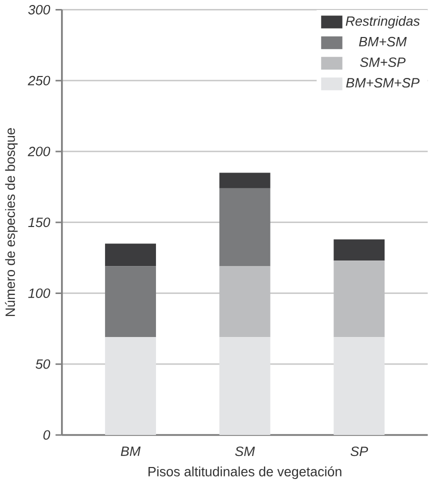  What do you see at coordinates (39, 151) in the screenshot?
I see `y-tick-label: 200` at bounding box center [39, 151].